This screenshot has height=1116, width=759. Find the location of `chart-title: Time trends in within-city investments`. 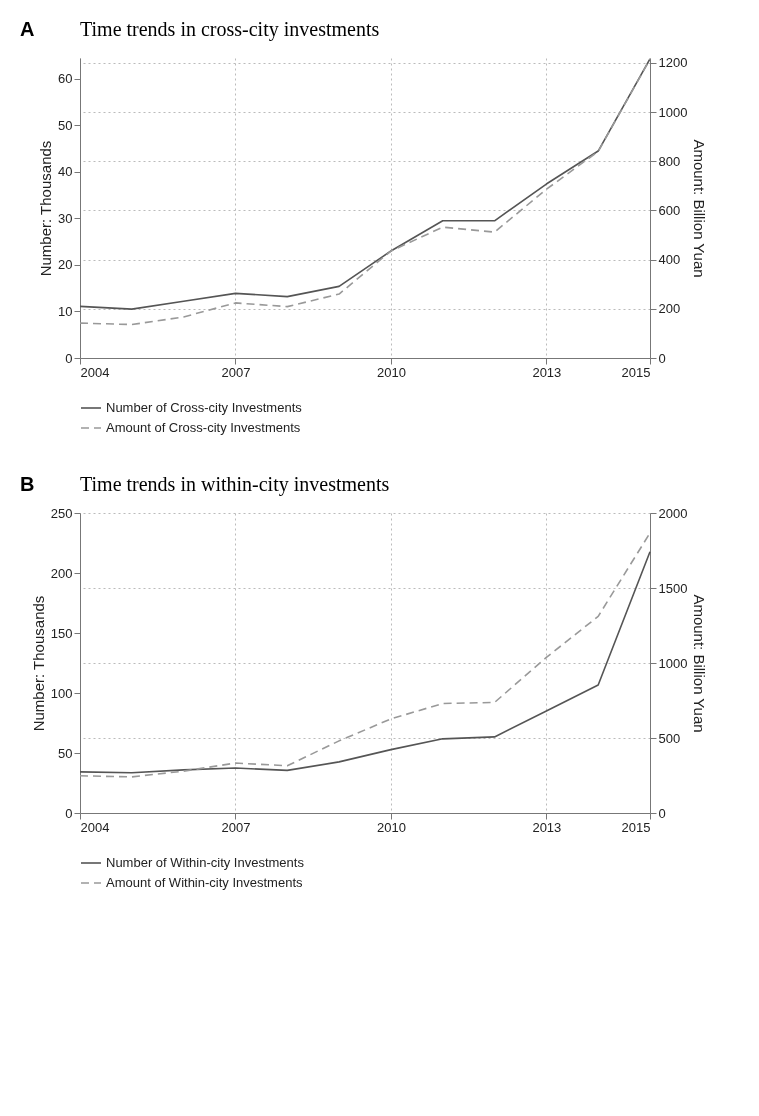

chart-title: Time trends in within-city investments is located at coordinates (235, 484).